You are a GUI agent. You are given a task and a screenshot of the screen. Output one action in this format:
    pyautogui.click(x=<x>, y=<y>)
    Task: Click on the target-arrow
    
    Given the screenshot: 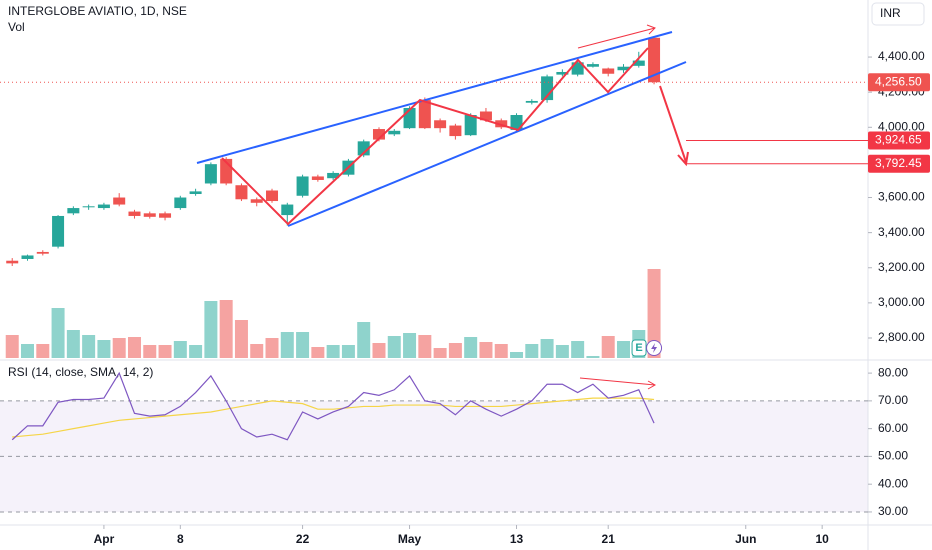 What is the action you would take?
    pyautogui.click(x=673, y=124)
    